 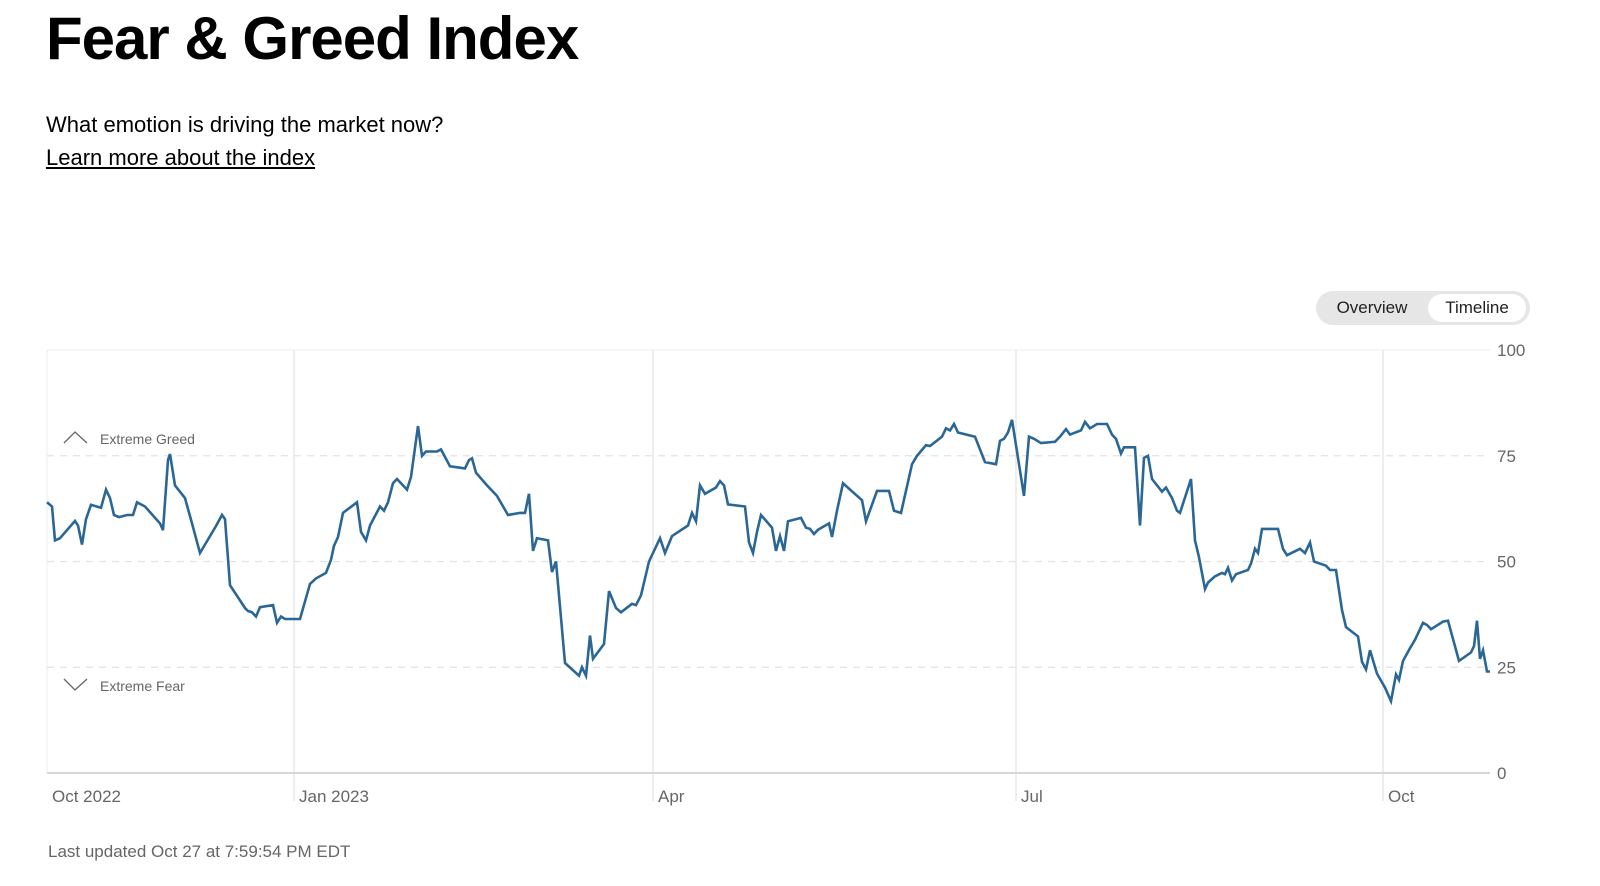 What do you see at coordinates (181, 157) in the screenshot?
I see `learn-more-link: Learn more about the index` at bounding box center [181, 157].